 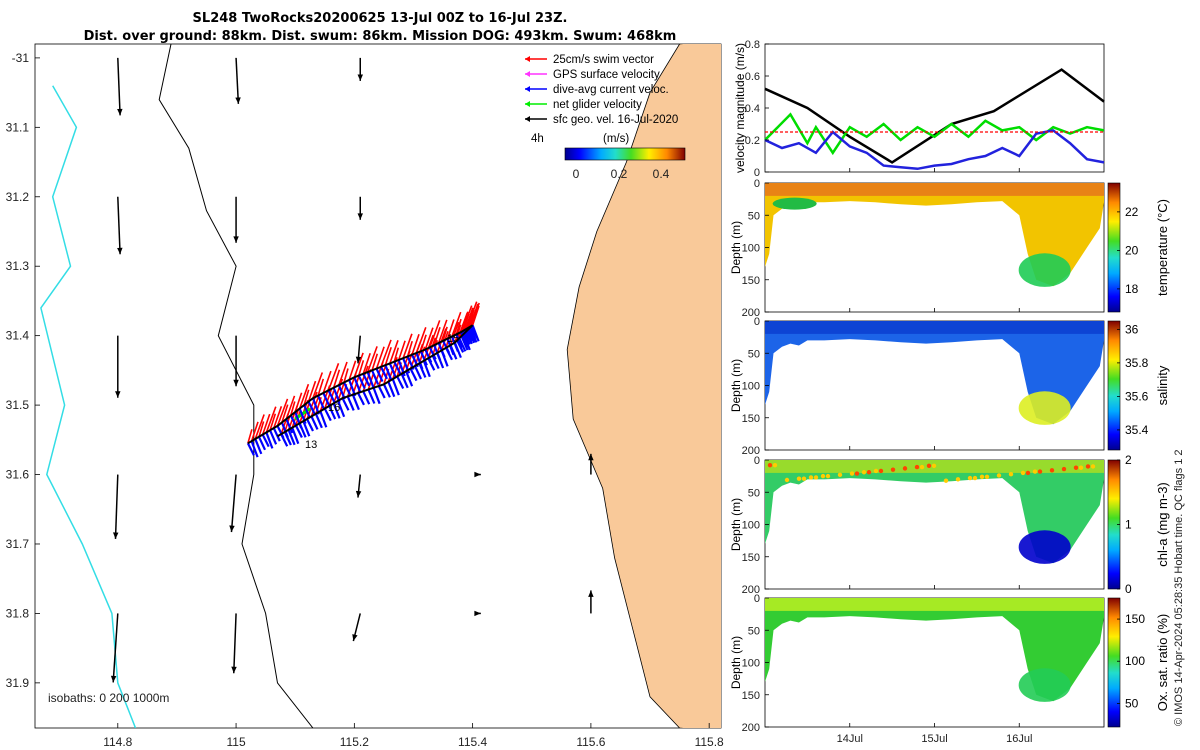 What do you see at coordinates (1132, 250) in the screenshot?
I see `colorbar-tick-label: 20` at bounding box center [1132, 250].